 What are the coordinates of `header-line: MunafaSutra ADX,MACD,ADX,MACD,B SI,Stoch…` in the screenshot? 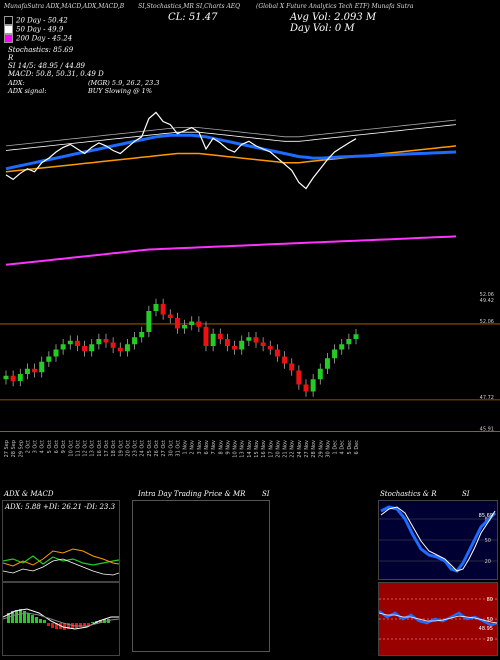 It's located at (250, 6).